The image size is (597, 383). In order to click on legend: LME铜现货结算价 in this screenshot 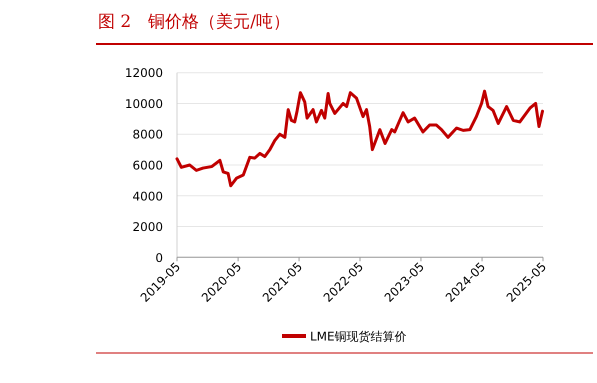, I will do `click(344, 337)`.